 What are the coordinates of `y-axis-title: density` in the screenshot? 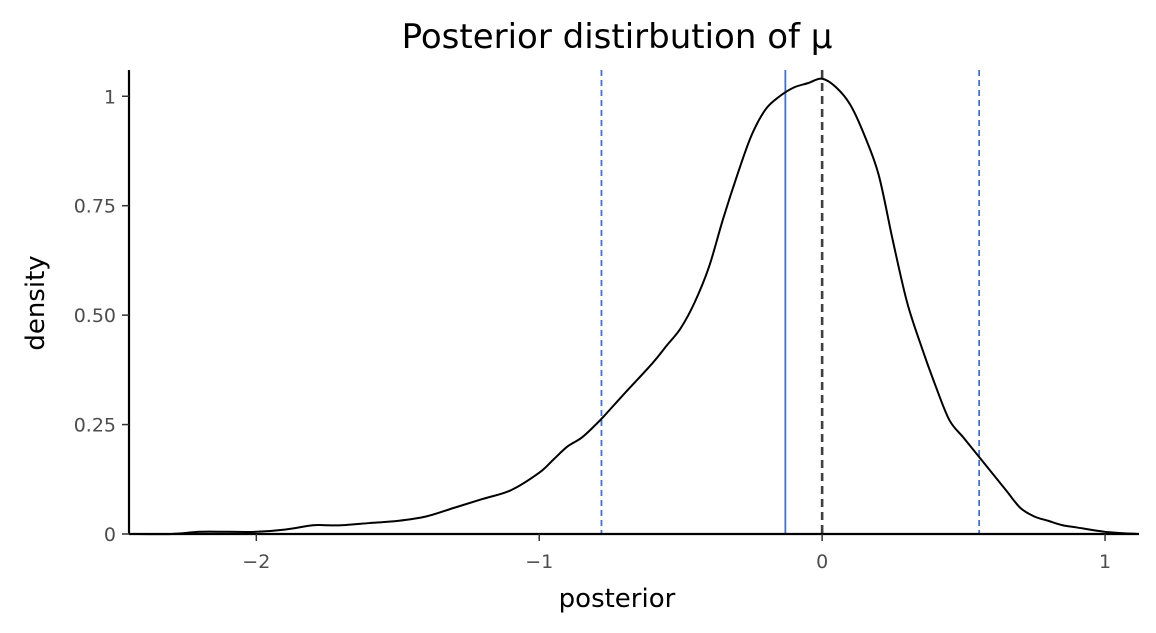 It's located at (36, 302).